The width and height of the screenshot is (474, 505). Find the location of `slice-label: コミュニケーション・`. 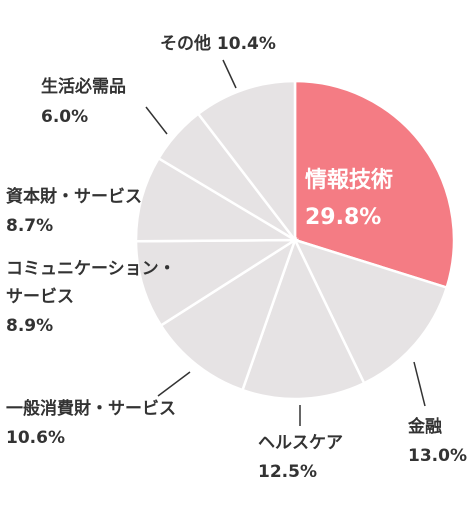

slice-label: コミュニケーション・ is located at coordinates (91, 269).